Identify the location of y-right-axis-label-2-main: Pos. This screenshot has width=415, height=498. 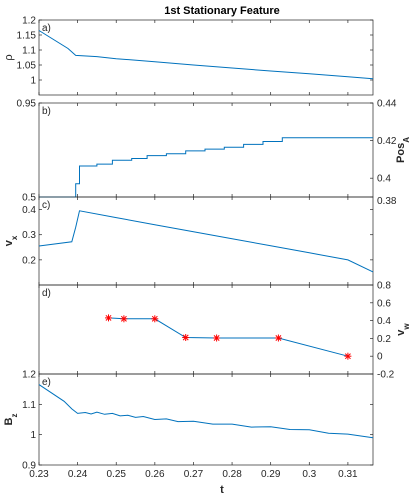
(401, 153).